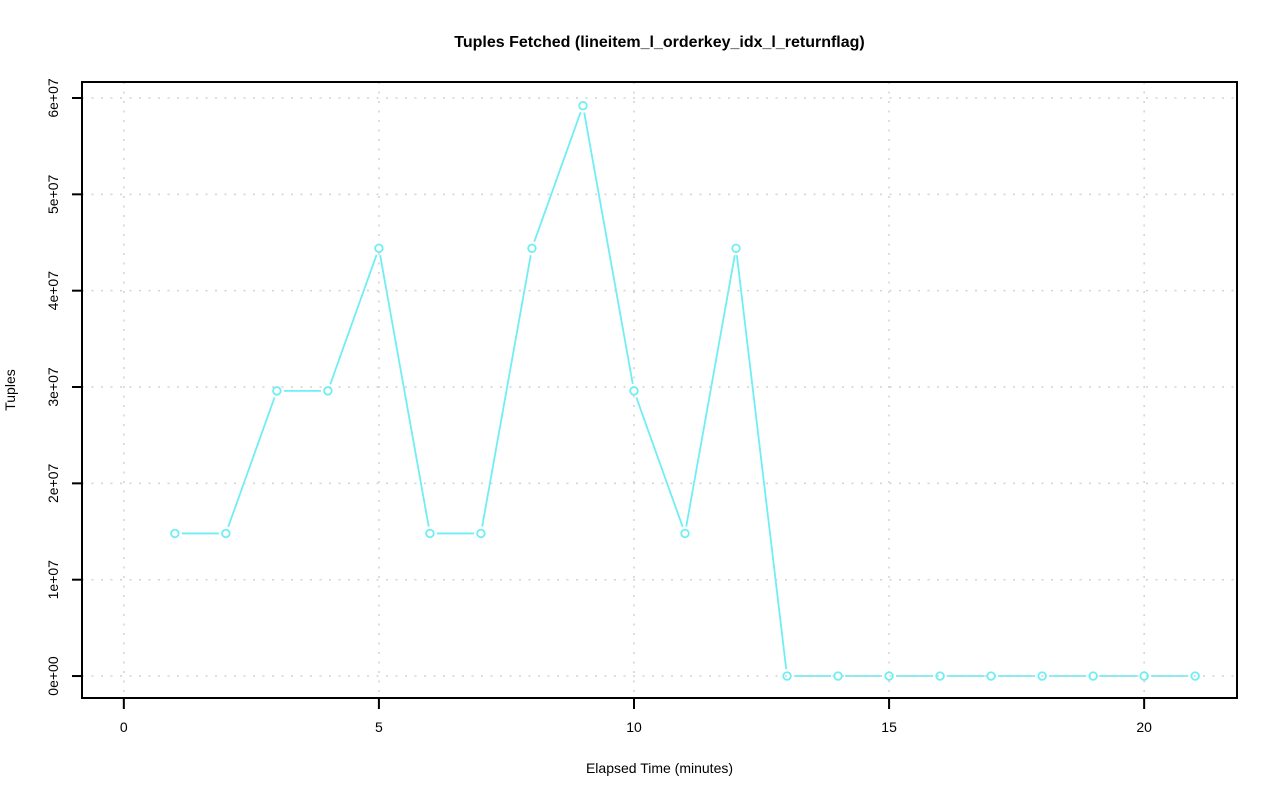 The height and width of the screenshot is (801, 1280). Describe the element at coordinates (124, 727) in the screenshot. I see `x-tick-label: 0` at that location.